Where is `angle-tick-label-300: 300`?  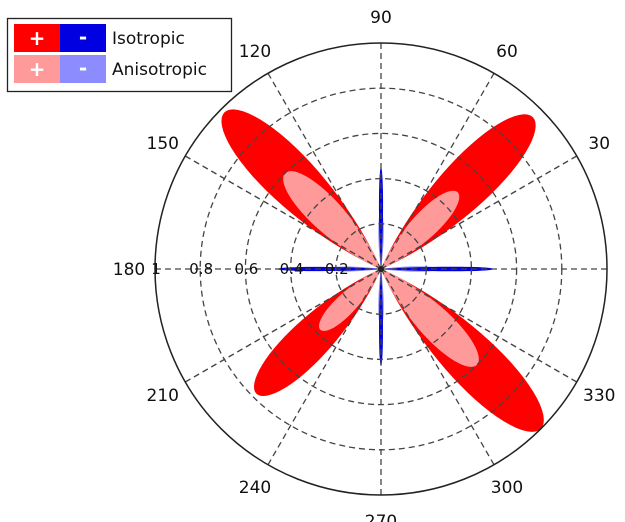
angle-tick-label-300: 300 is located at coordinates (507, 488).